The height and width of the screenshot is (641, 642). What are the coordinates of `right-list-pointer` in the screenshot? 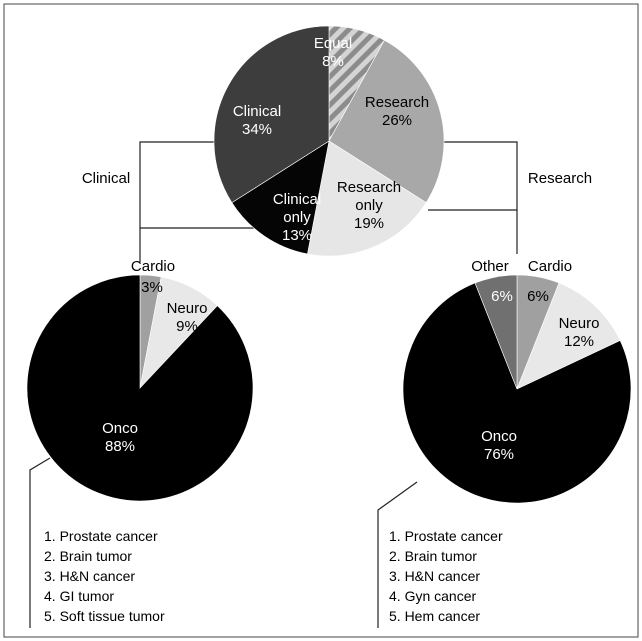 It's located at (397, 554).